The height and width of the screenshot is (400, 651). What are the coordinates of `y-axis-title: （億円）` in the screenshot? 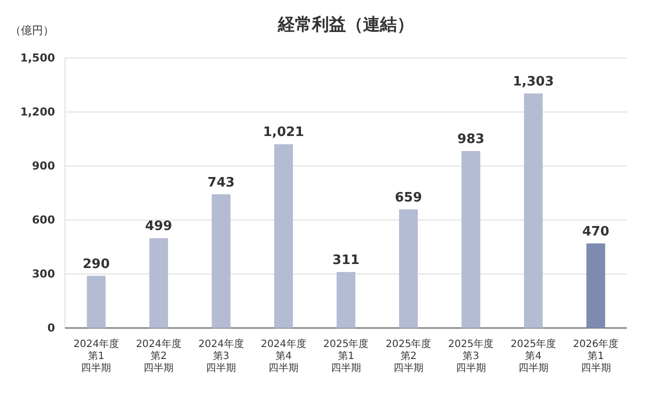 It's located at (32, 30).